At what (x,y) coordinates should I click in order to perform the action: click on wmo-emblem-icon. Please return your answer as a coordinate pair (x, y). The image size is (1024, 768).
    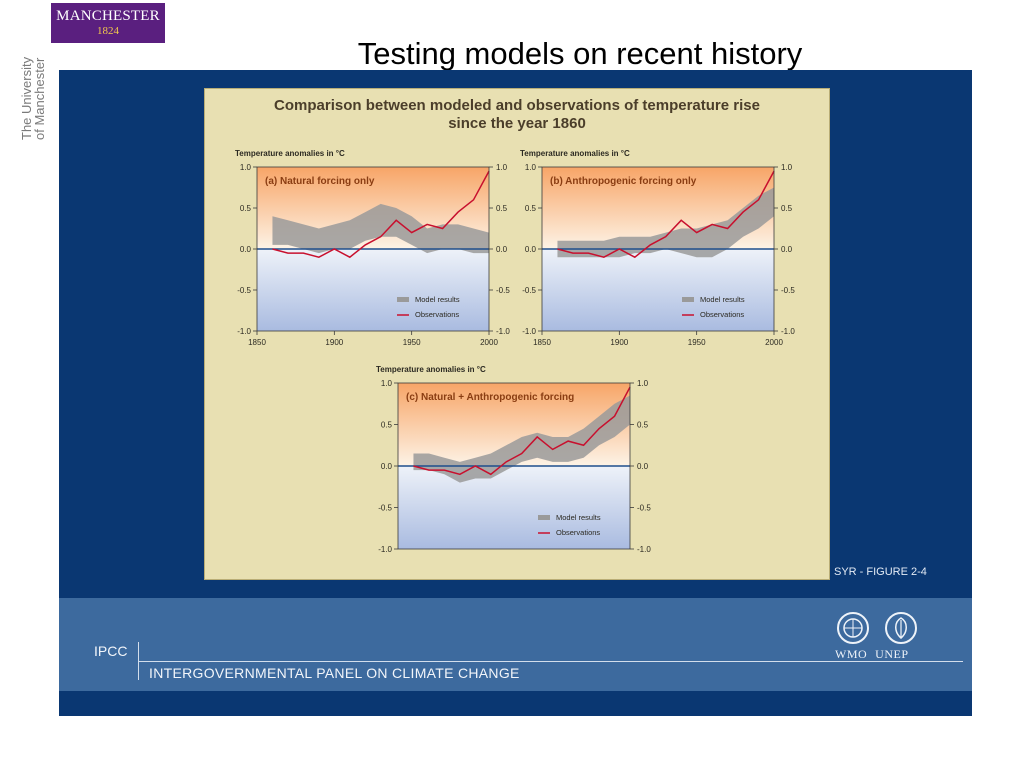
    Looking at the image, I should click on (853, 628).